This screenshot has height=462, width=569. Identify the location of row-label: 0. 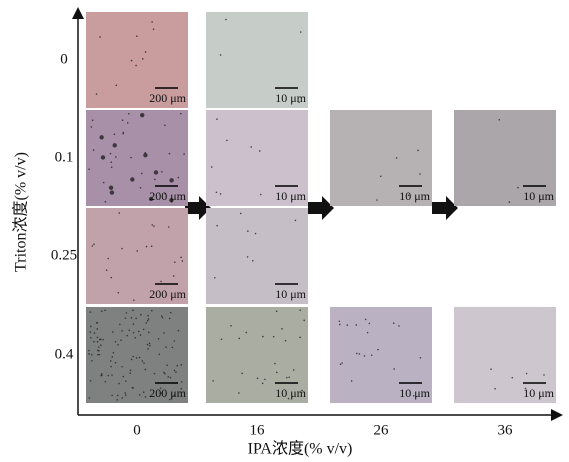
(64, 59).